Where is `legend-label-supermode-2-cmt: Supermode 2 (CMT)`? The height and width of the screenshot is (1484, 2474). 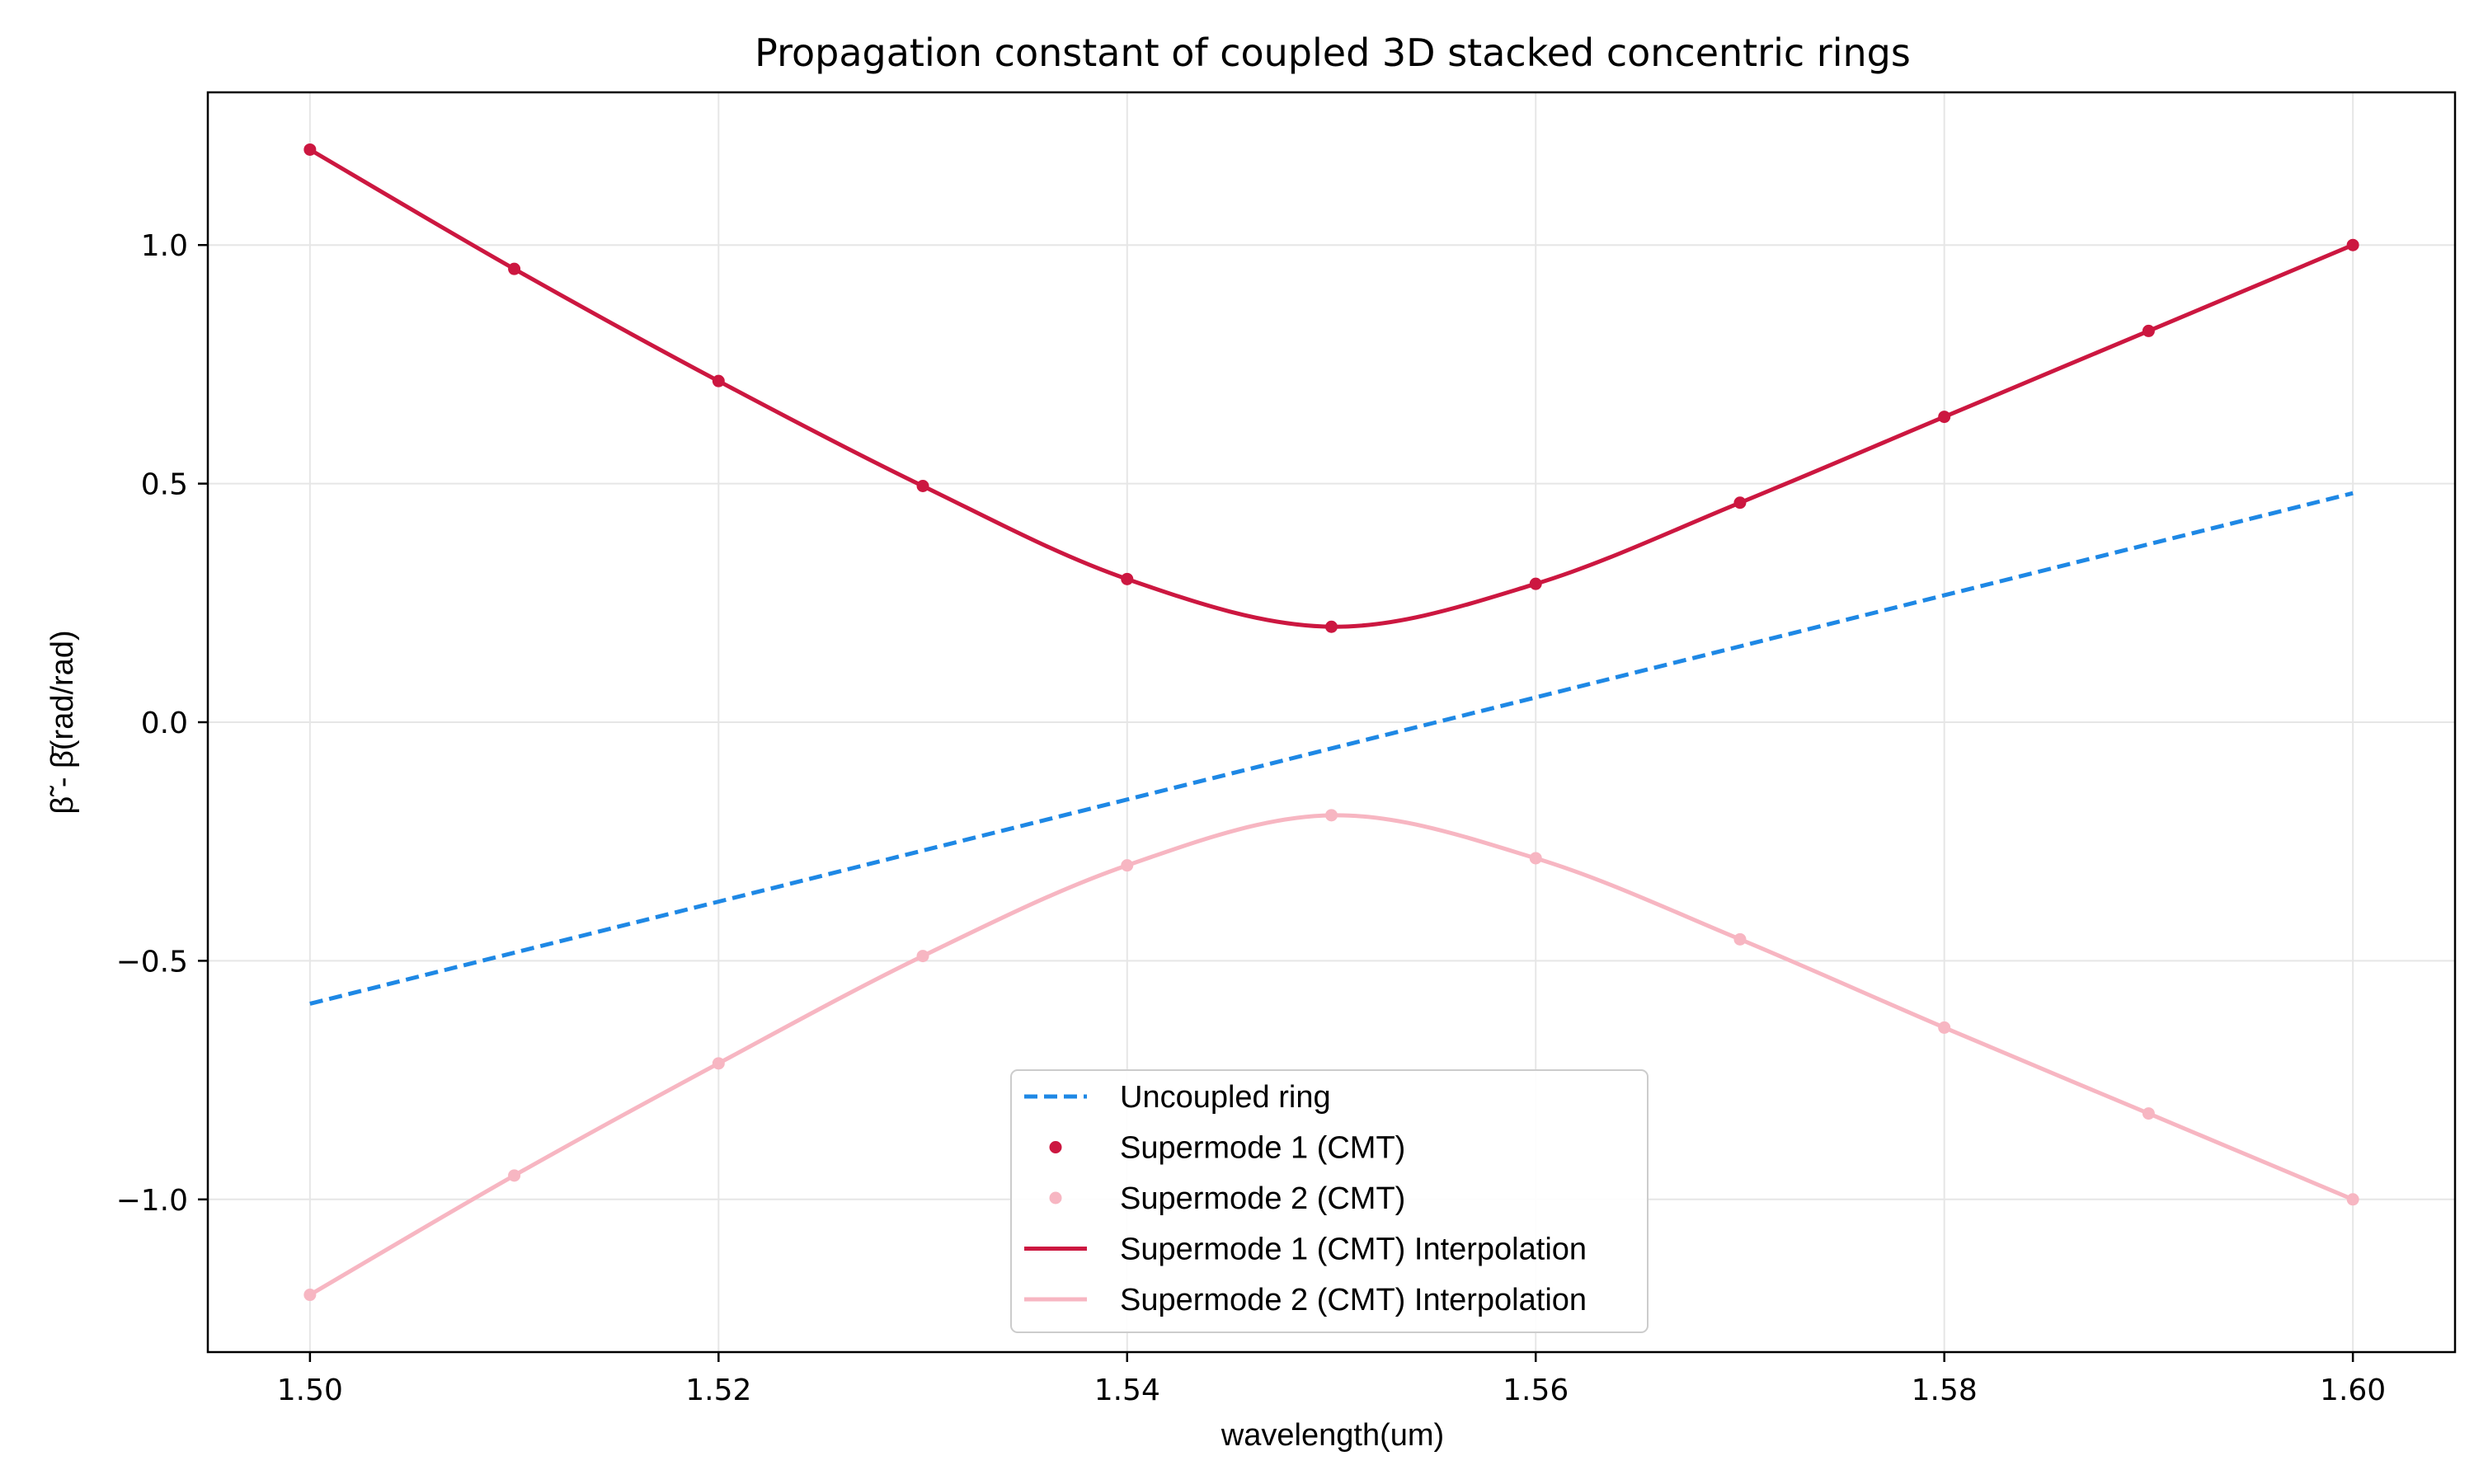
legend-label-supermode-2-cmt: Supermode 2 (CMT) is located at coordinates (1262, 1198).